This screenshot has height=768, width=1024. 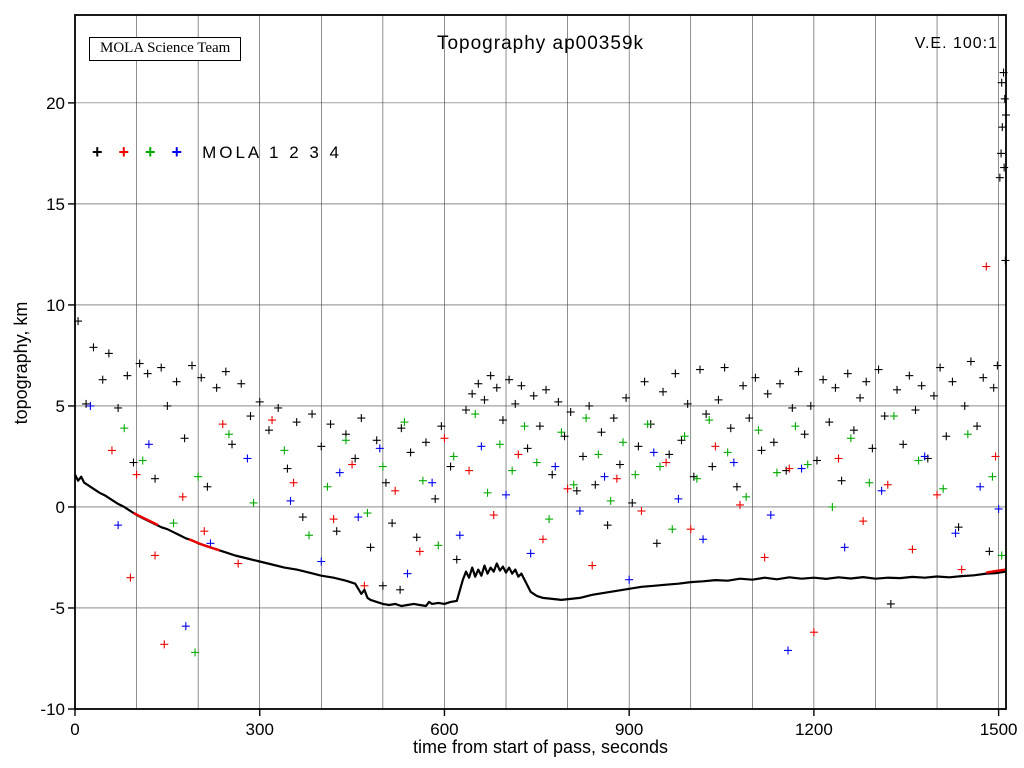 I want to click on x-axis-label: time from start of pass, seconds, so click(x=540, y=747).